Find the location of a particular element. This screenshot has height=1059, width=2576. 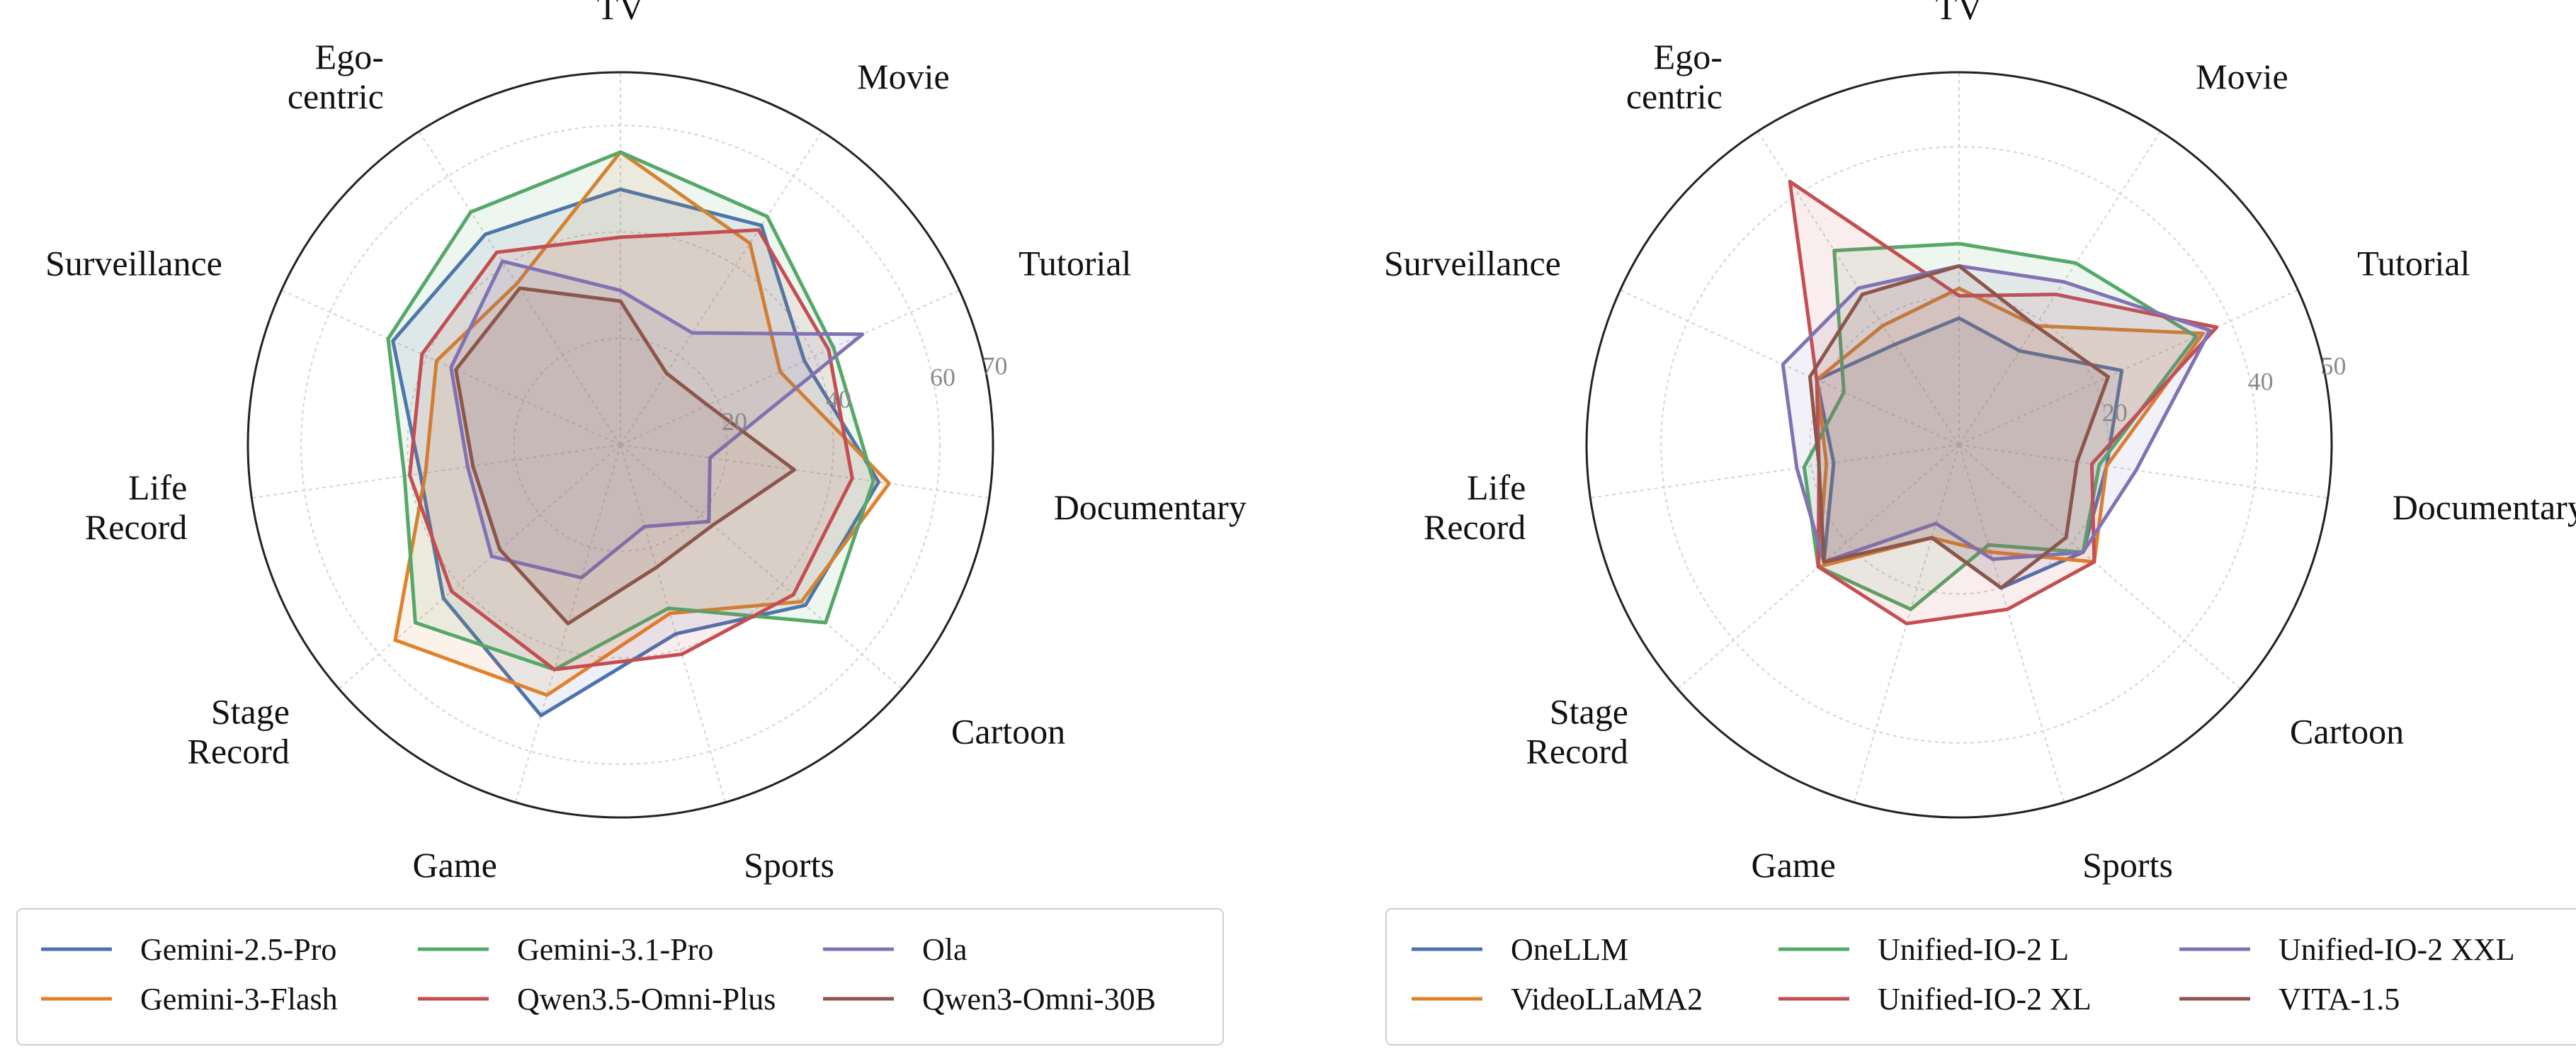

legend-item-qwen3-omni-30b: Qwen3-Omni-30B is located at coordinates (989, 999).